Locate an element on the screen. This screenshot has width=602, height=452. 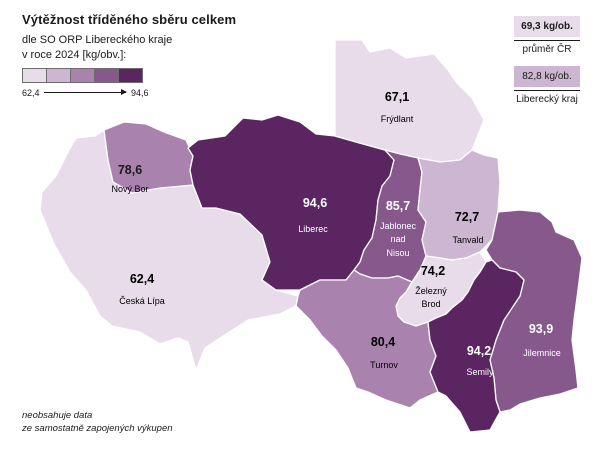
region-semily is located at coordinates (476, 346).